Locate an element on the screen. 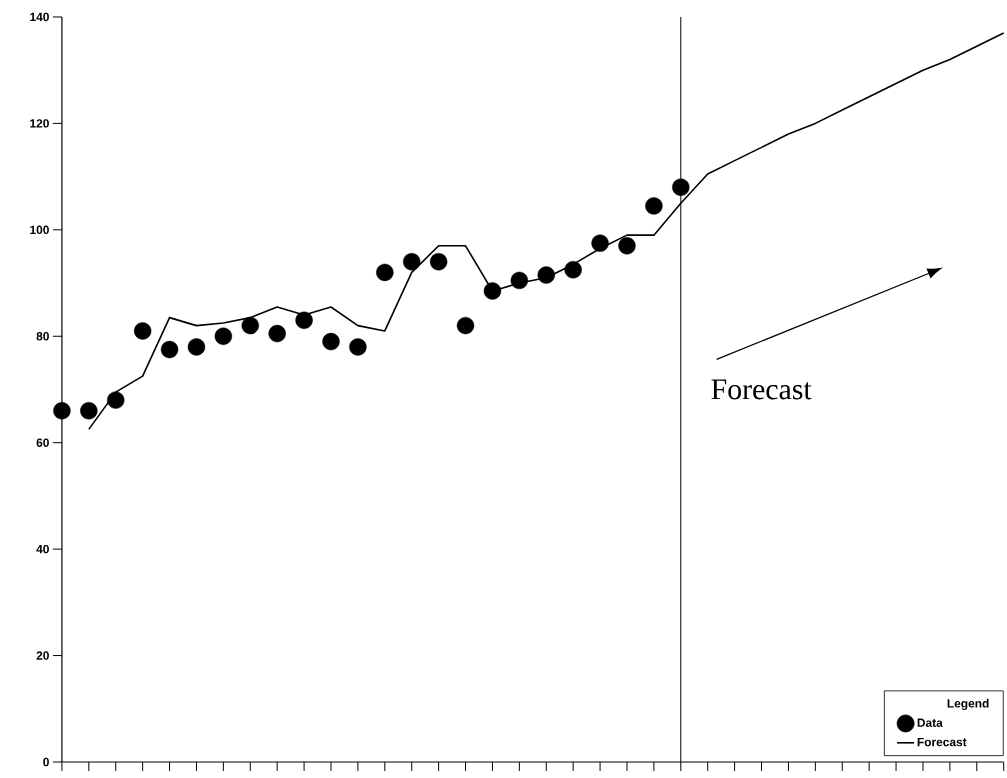 This screenshot has height=778, width=1007. annotation: Forecast is located at coordinates (761, 389).